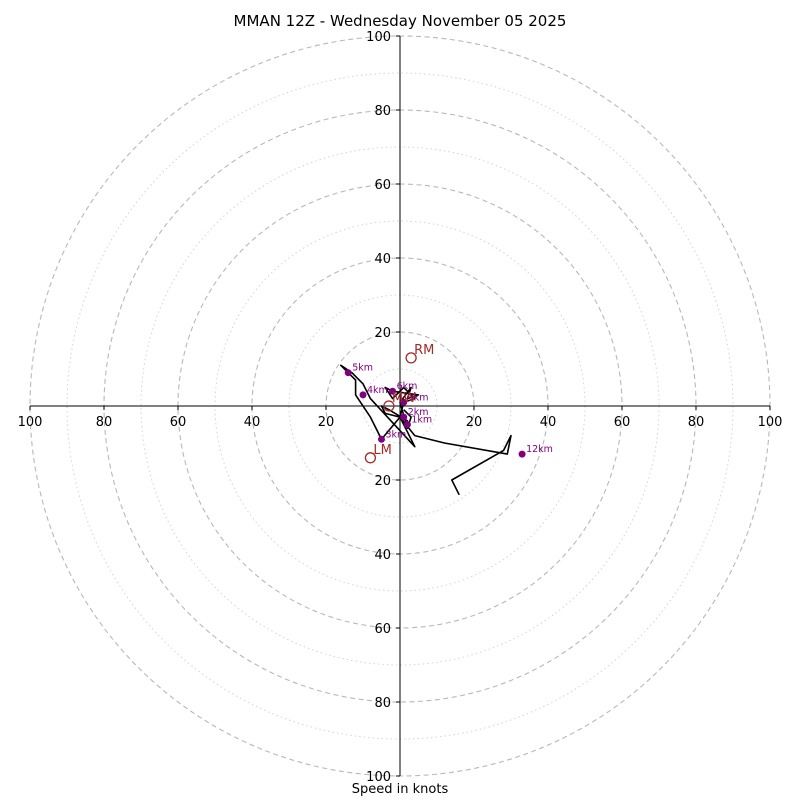 The image size is (800, 800). What do you see at coordinates (548, 422) in the screenshot?
I see `tick-label-right: 40` at bounding box center [548, 422].